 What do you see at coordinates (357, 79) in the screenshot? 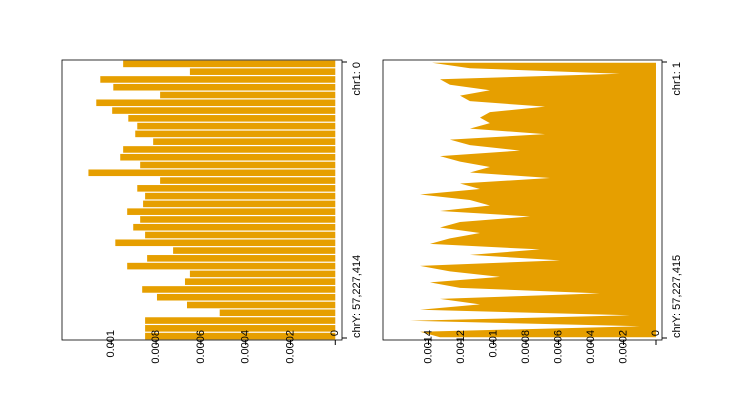
I see `y-tick-label: chr1: 0` at bounding box center [357, 79].